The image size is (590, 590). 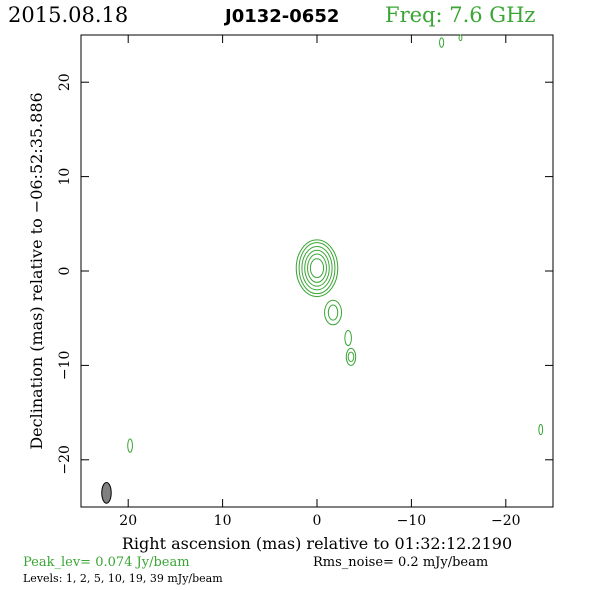 What do you see at coordinates (412, 521) in the screenshot?
I see `x-tick-label-3: −10` at bounding box center [412, 521].